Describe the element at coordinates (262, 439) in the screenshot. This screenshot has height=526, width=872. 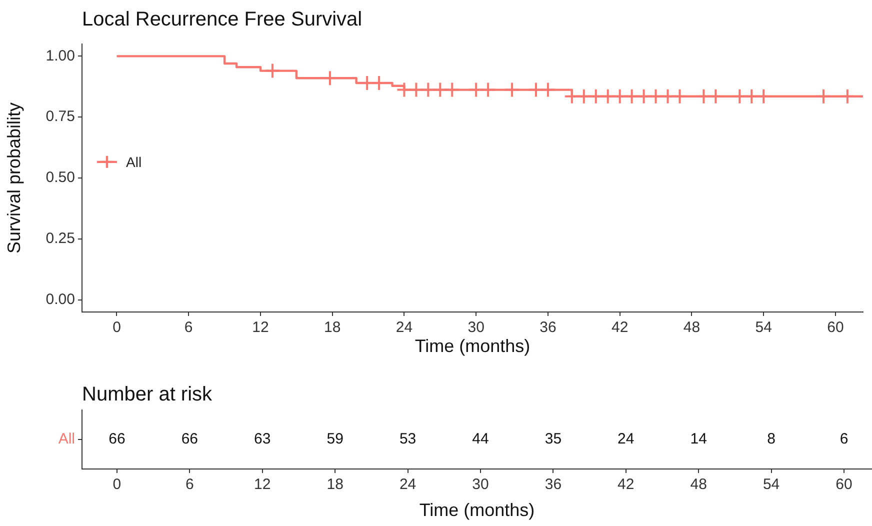
I see `data-label: 63` at that location.